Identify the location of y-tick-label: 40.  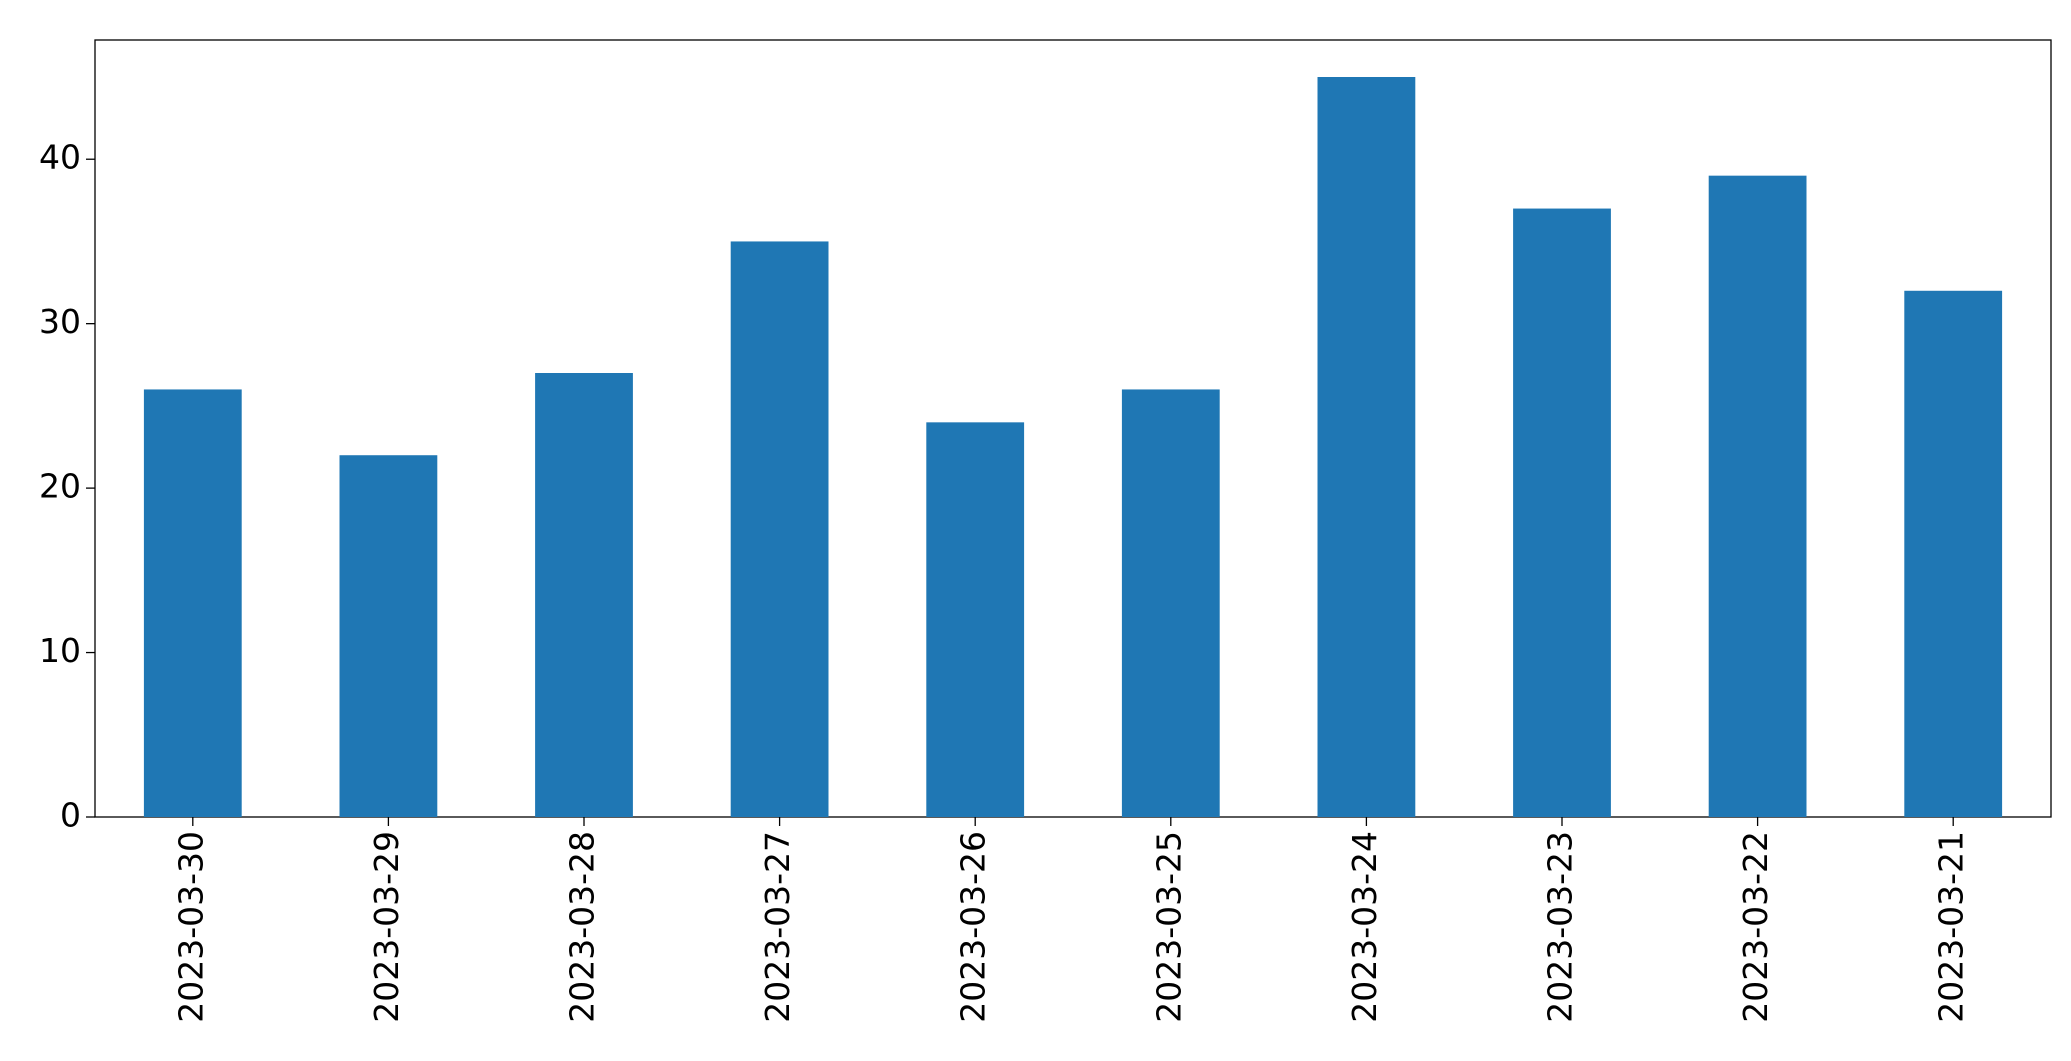
(60, 157).